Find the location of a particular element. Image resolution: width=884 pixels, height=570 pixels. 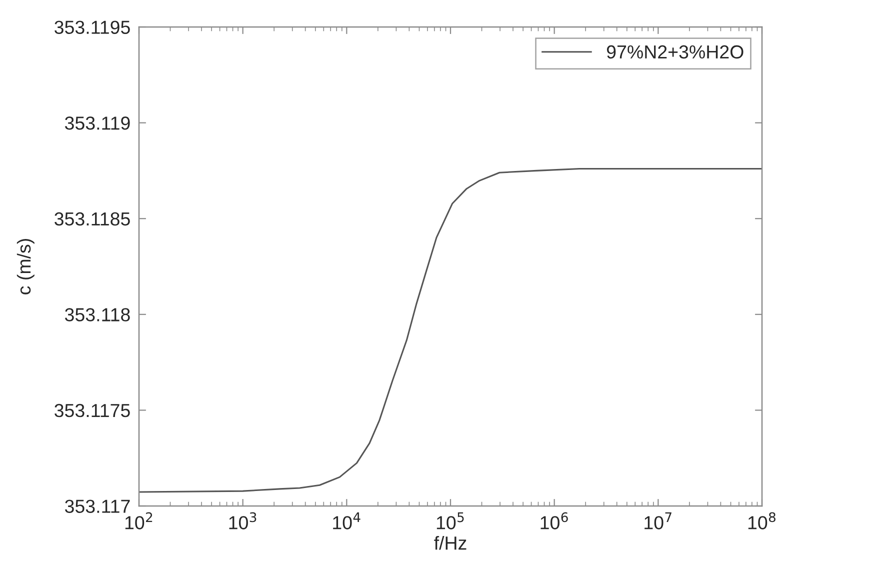

y-tick-label: 353.118 is located at coordinates (97, 315).